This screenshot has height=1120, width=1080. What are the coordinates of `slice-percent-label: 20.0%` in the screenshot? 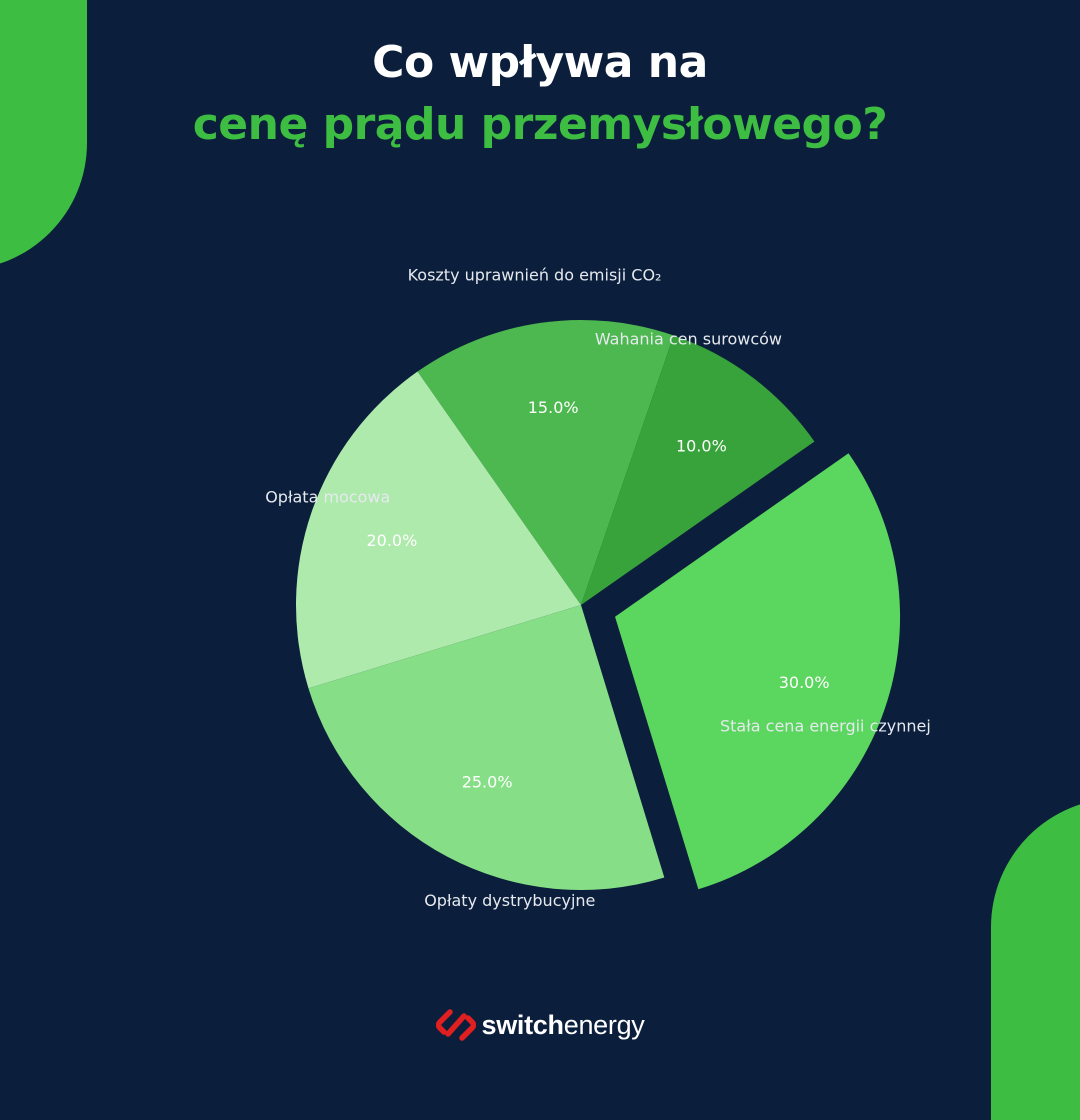 It's located at (391, 540).